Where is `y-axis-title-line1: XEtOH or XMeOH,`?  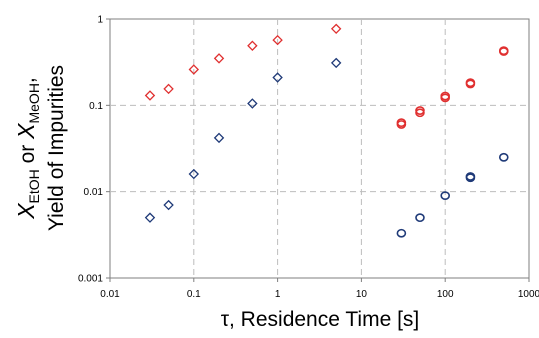 y-axis-title-line1: XEtOH or XMeOH, is located at coordinates (27, 148).